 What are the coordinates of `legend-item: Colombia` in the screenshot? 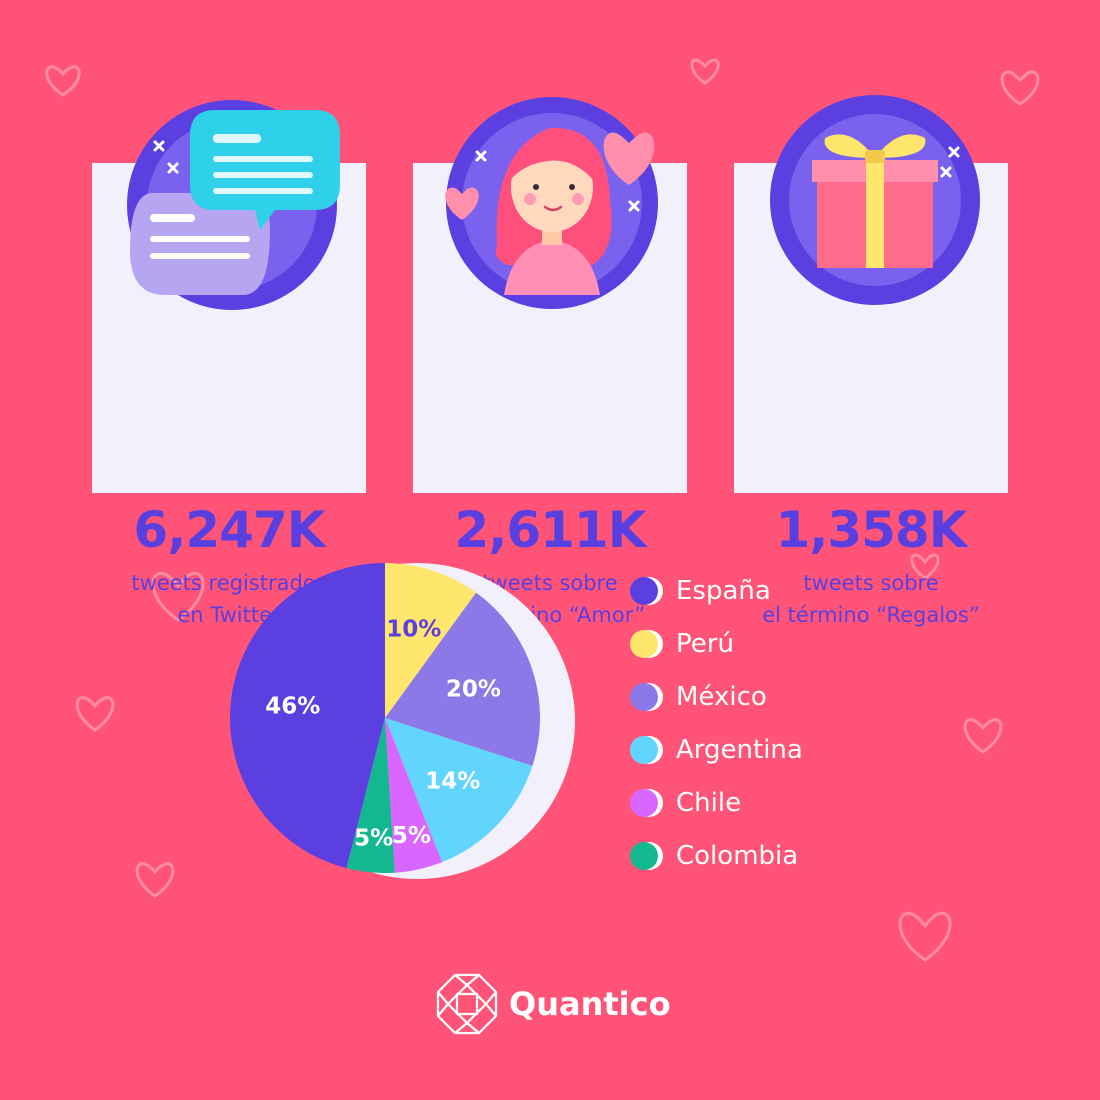 It's located at (715, 855).